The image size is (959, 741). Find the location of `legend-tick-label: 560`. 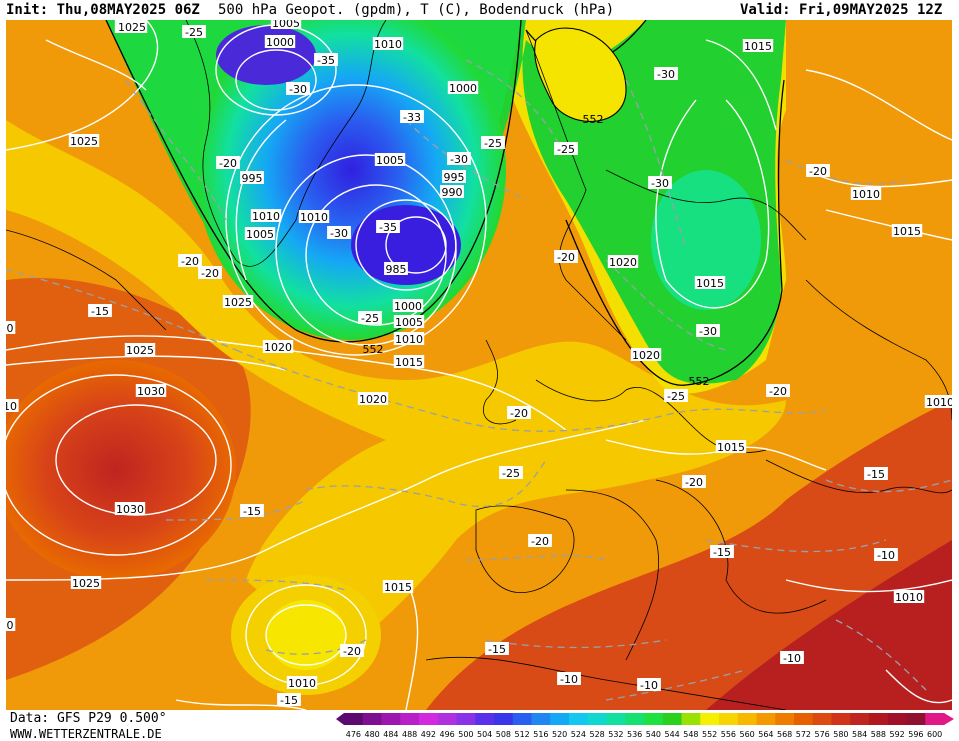

legend-tick-label: 560 is located at coordinates (746, 734).